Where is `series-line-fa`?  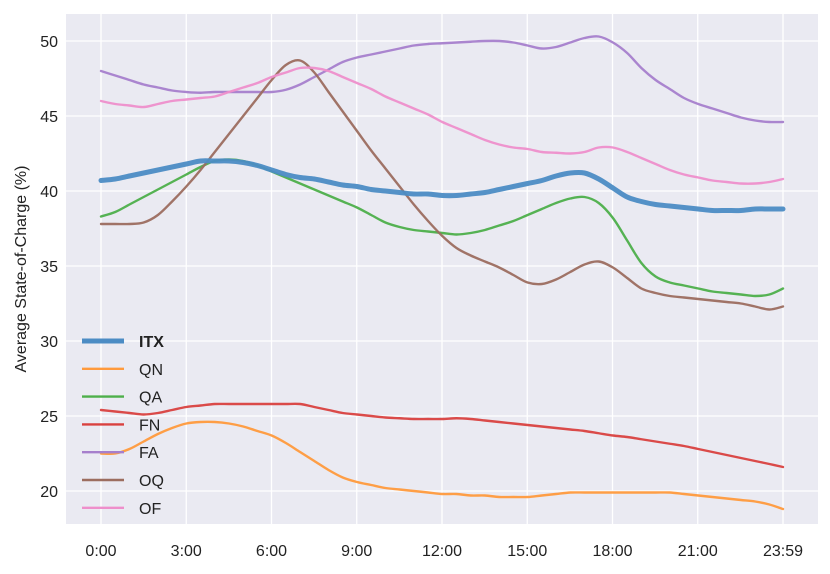
series-line-fa is located at coordinates (442, 79).